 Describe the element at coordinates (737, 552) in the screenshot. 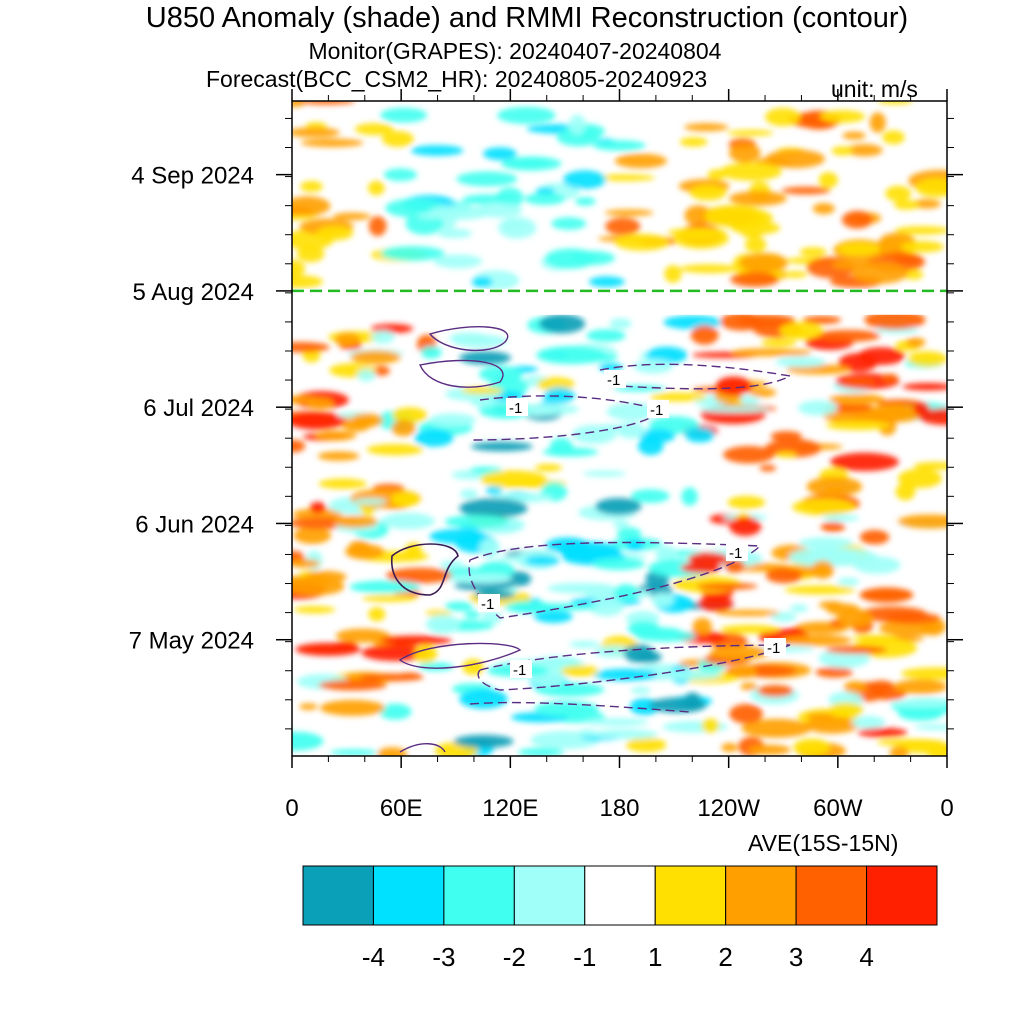

I see `contour-label: -1` at that location.